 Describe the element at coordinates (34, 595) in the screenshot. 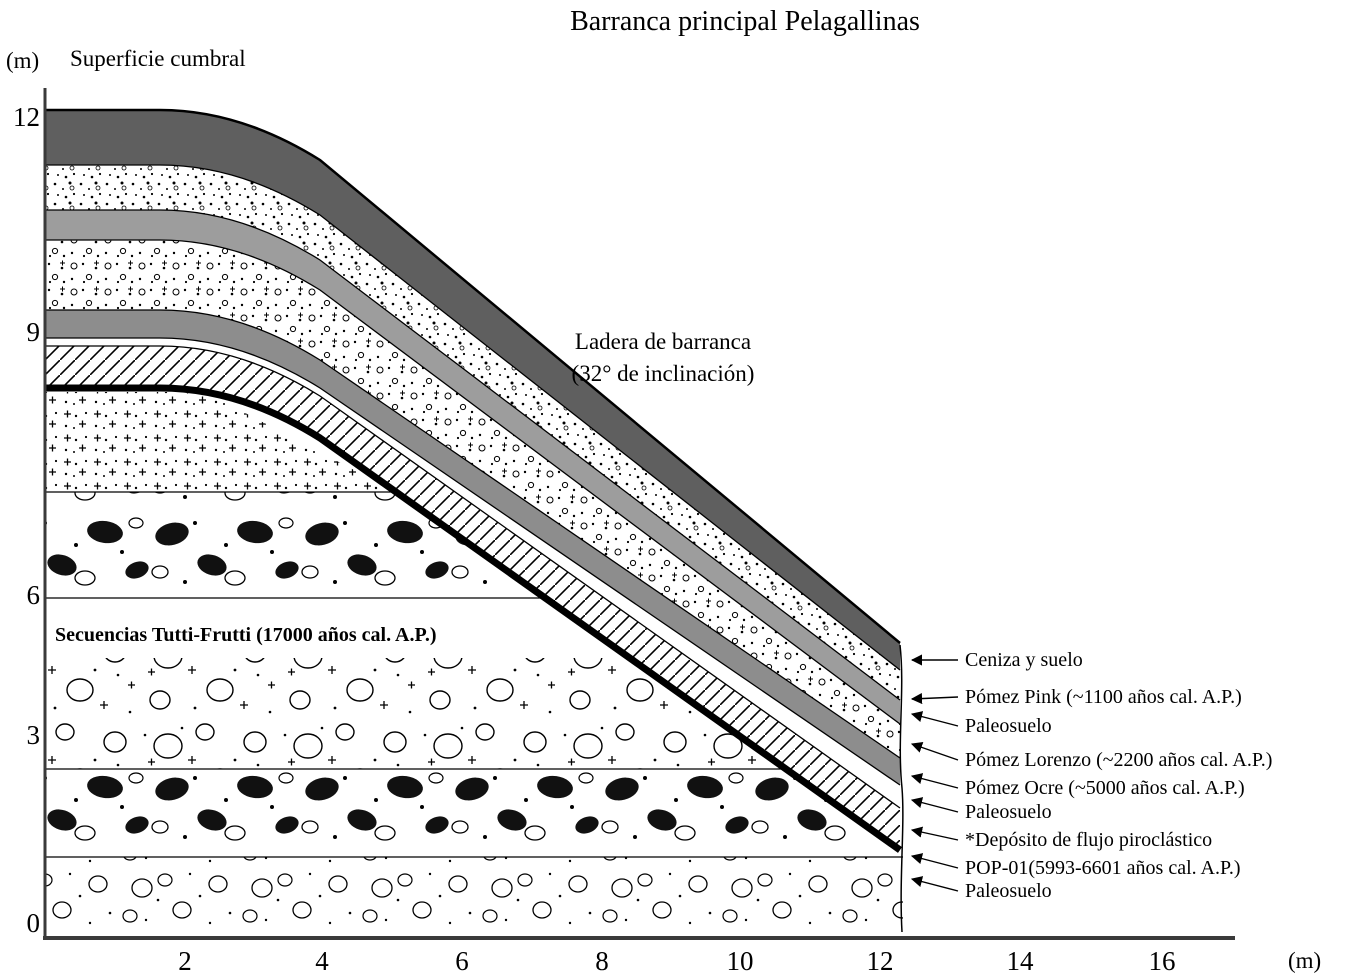

I see `y-tick-6: 6` at that location.